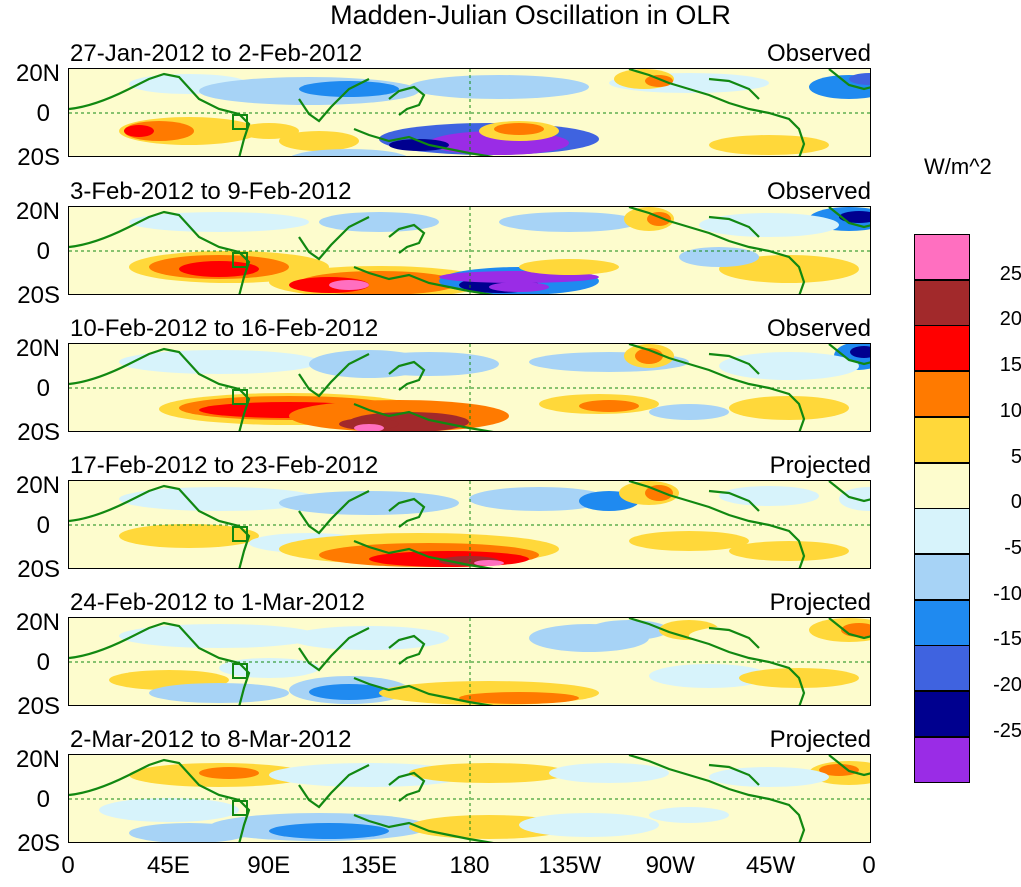 This screenshot has height=887, width=1021. I want to click on panel-date-range: 17-Feb-2012 to 23-Feb-2012, so click(224, 465).